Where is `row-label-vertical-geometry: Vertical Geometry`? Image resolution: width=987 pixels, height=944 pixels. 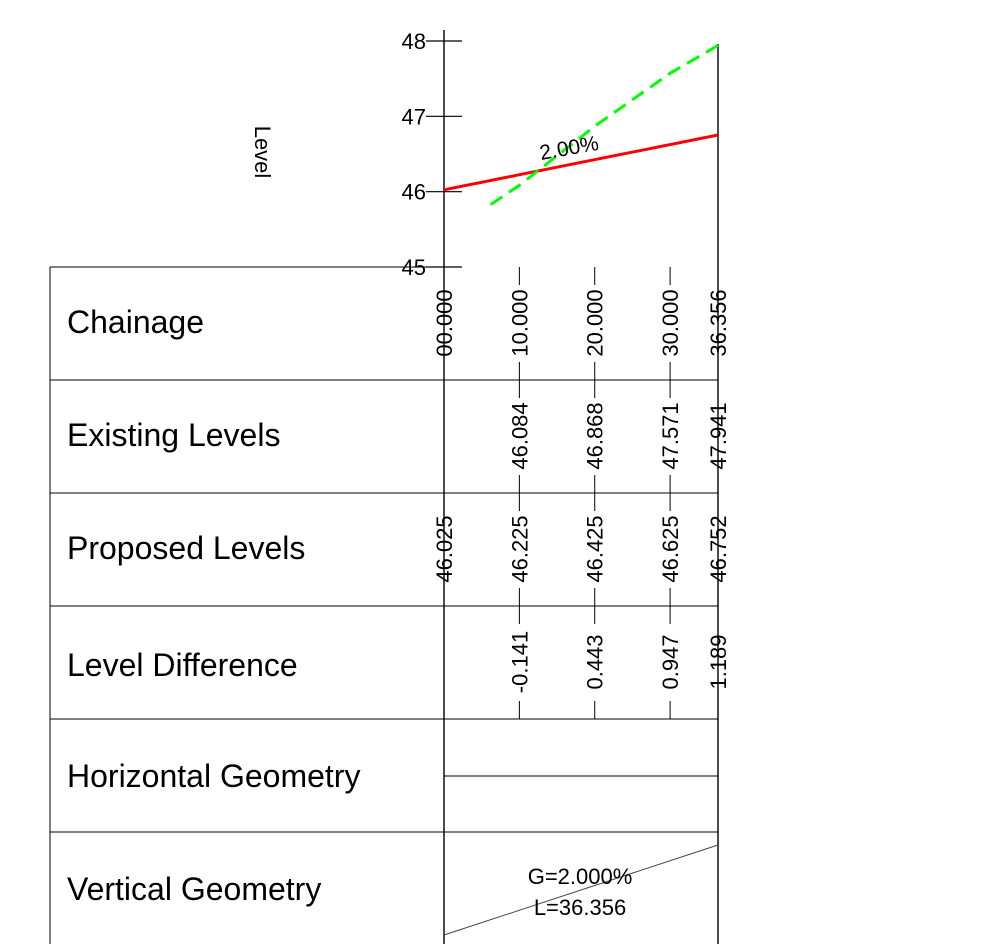
row-label-vertical-geometry: Vertical Geometry is located at coordinates (194, 889).